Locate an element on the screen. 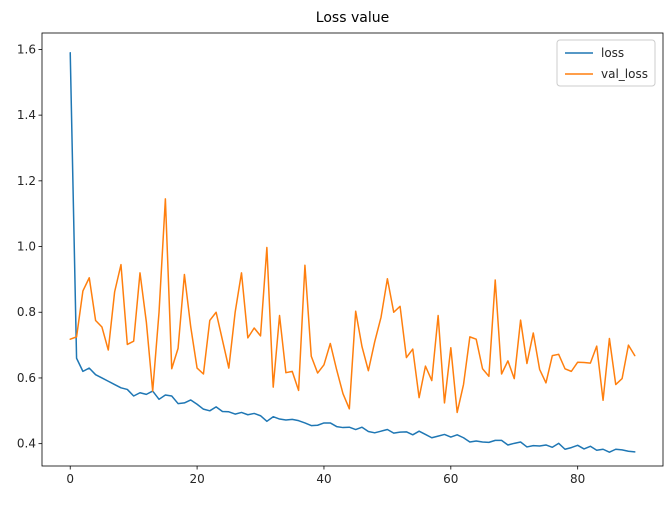 Image resolution: width=671 pixels, height=528 pixels. x-tick-label: 60 is located at coordinates (450, 479).